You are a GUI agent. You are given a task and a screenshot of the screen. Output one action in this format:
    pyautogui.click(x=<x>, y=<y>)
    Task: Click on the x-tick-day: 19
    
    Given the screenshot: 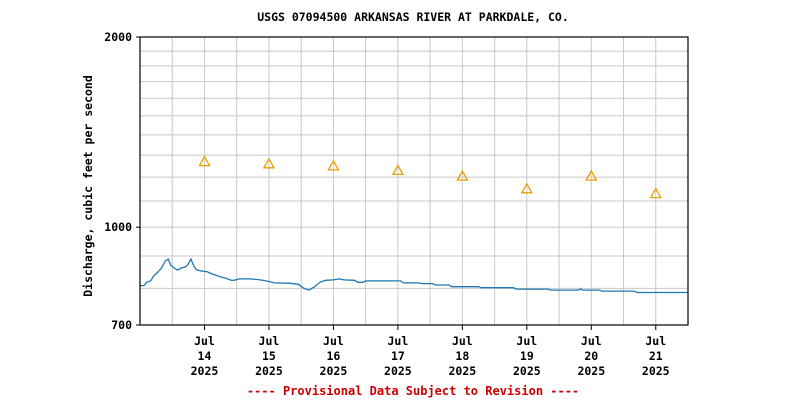 What is the action you would take?
    pyautogui.click(x=527, y=356)
    